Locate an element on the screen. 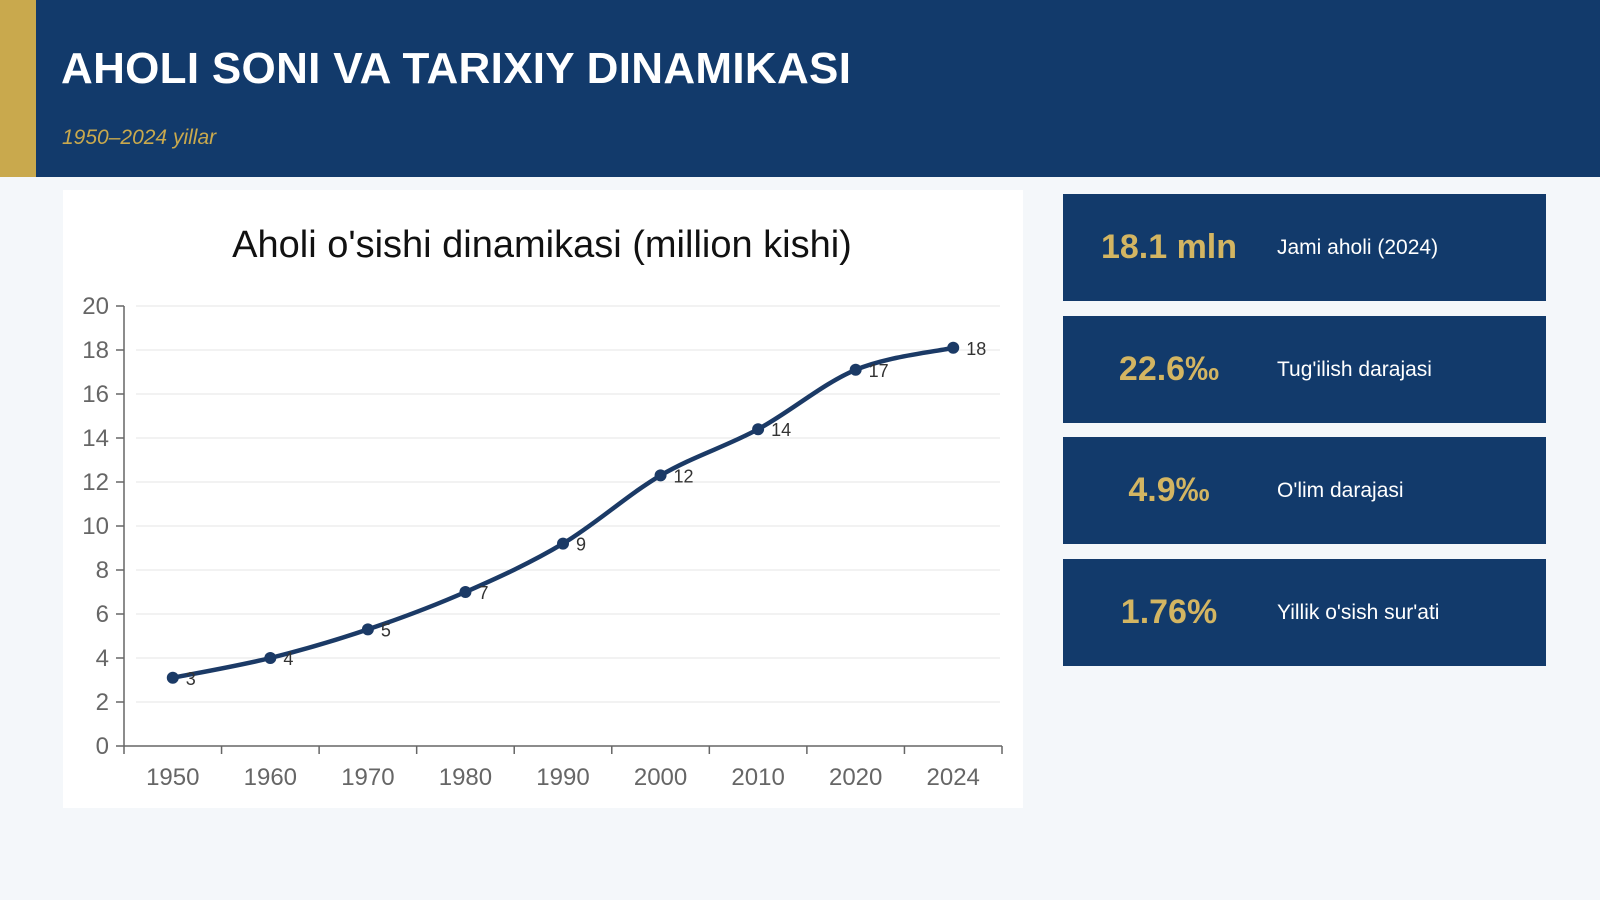 The height and width of the screenshot is (900, 1600). x-tick-label: 2024 is located at coordinates (953, 777).